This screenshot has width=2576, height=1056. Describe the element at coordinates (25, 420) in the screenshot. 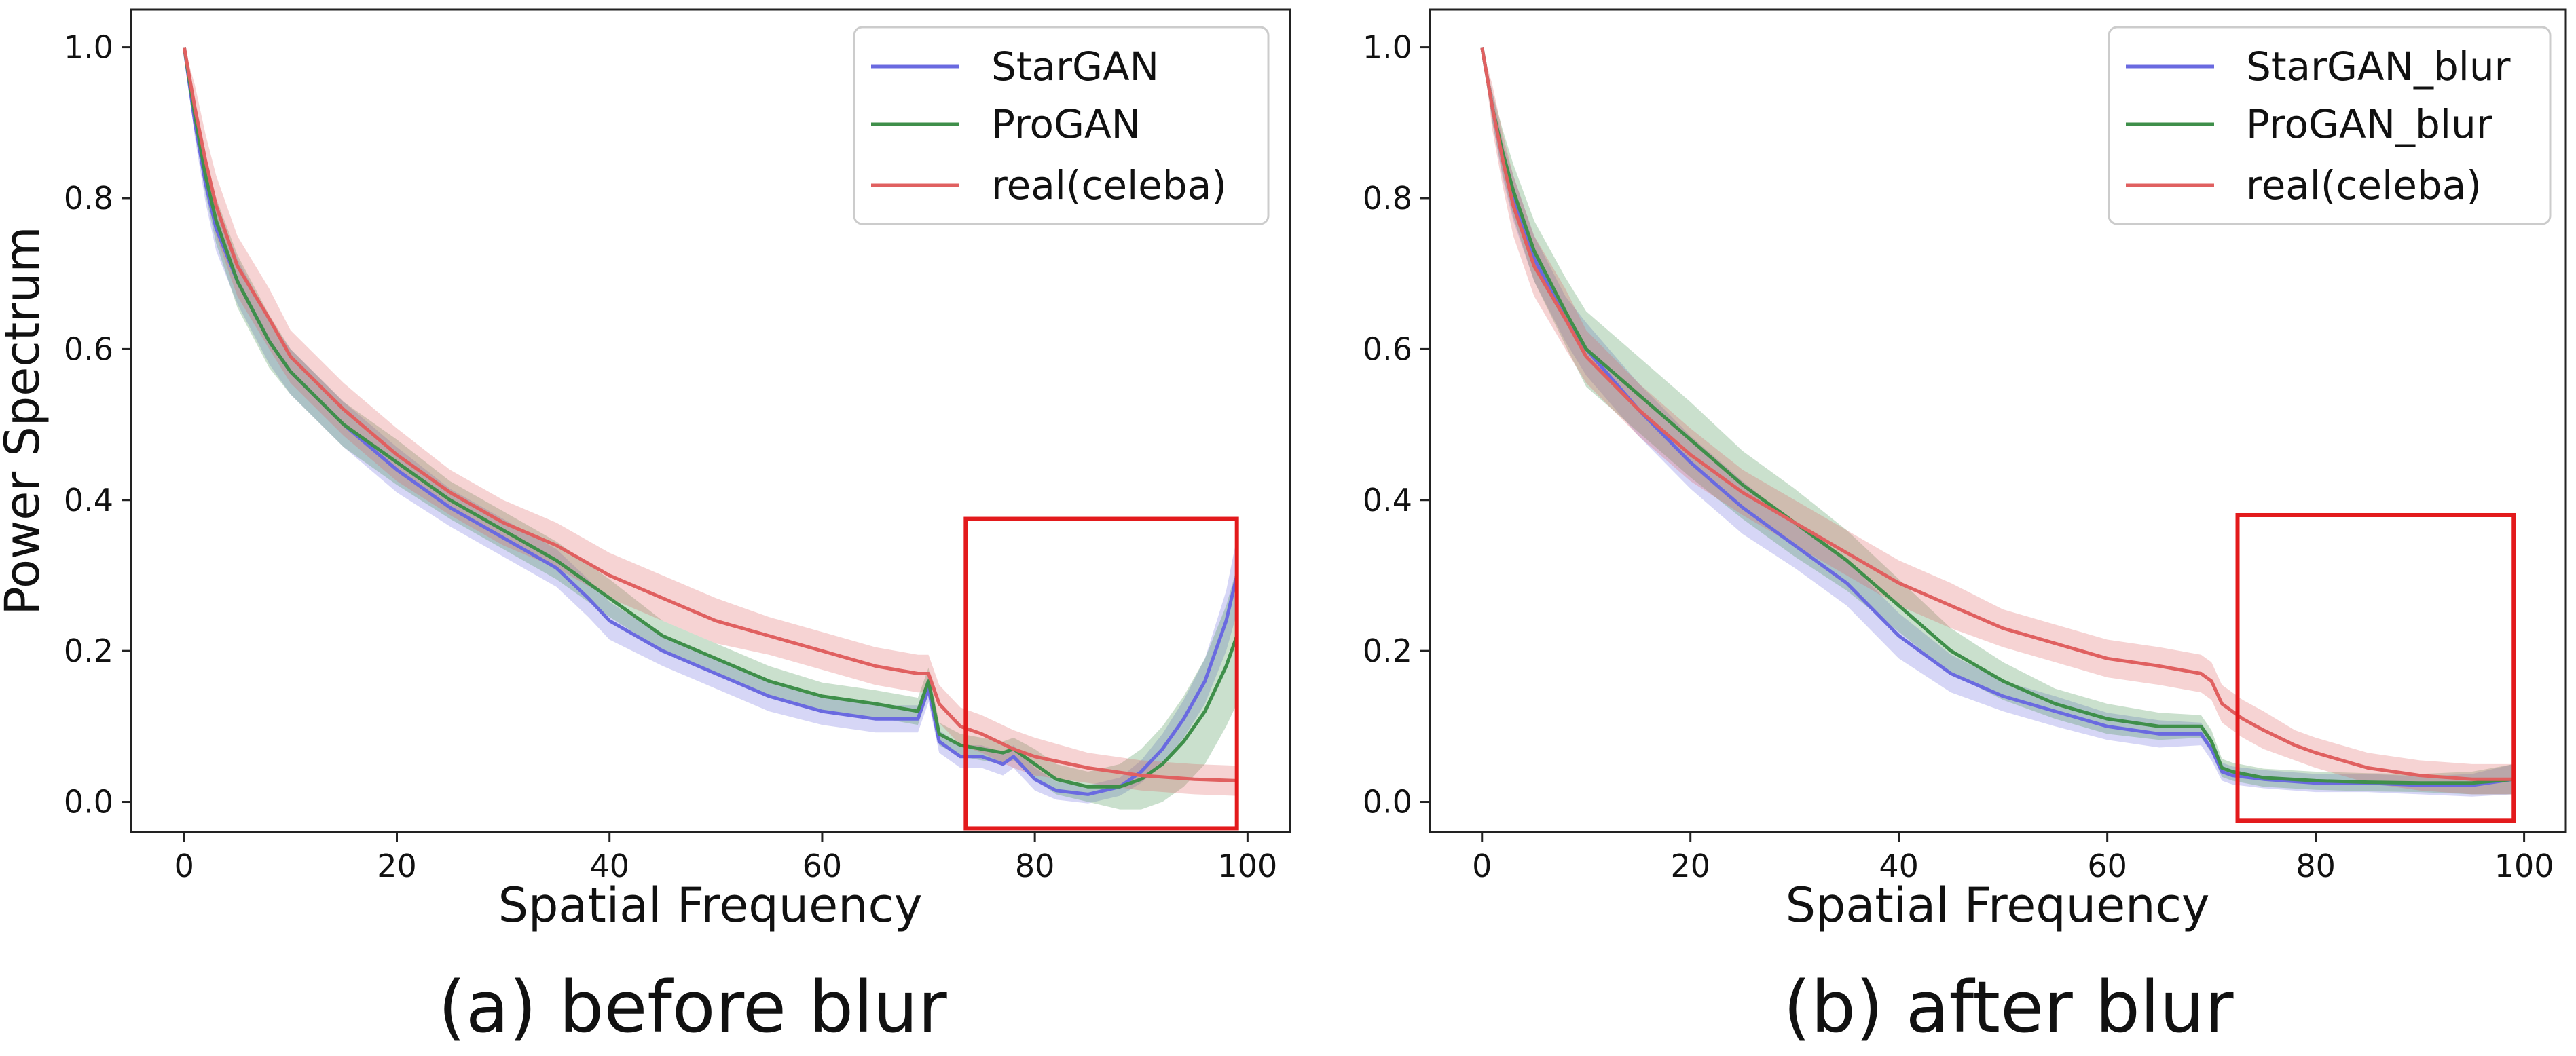

I see `y-axis-label: Power Spectrum` at that location.